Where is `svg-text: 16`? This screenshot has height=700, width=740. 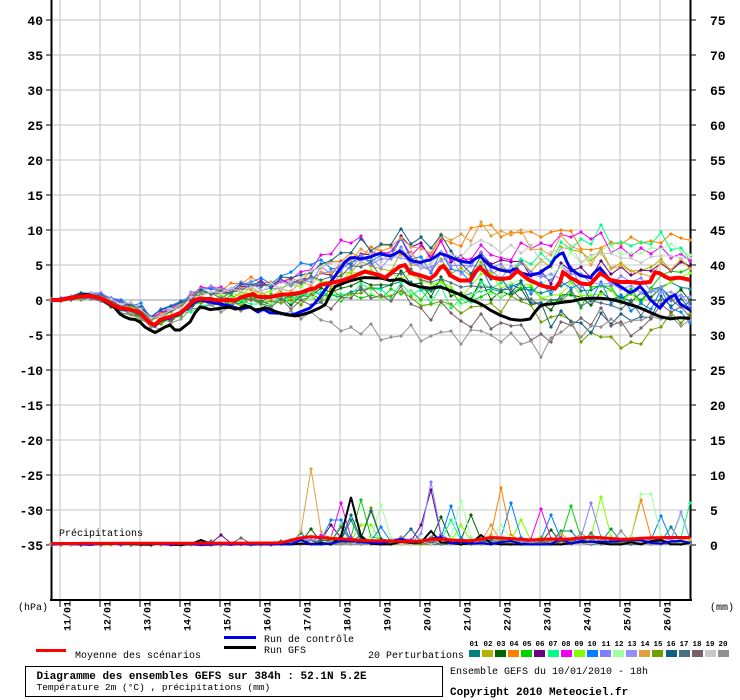
svg-text: 16 is located at coordinates (671, 645).